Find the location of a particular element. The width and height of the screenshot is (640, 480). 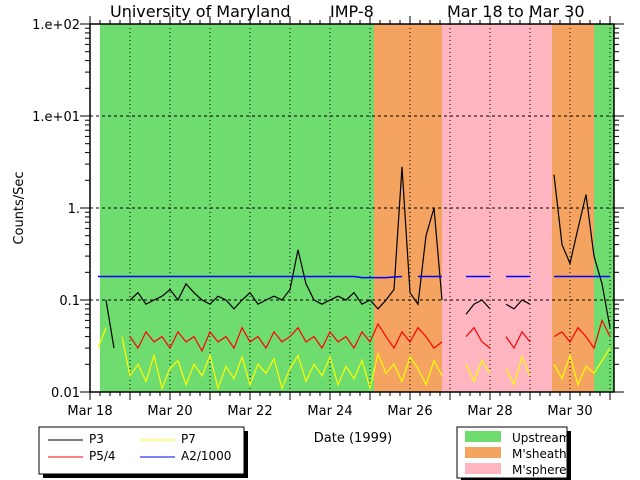

legend-label-msheath: M'sheath is located at coordinates (539, 454).